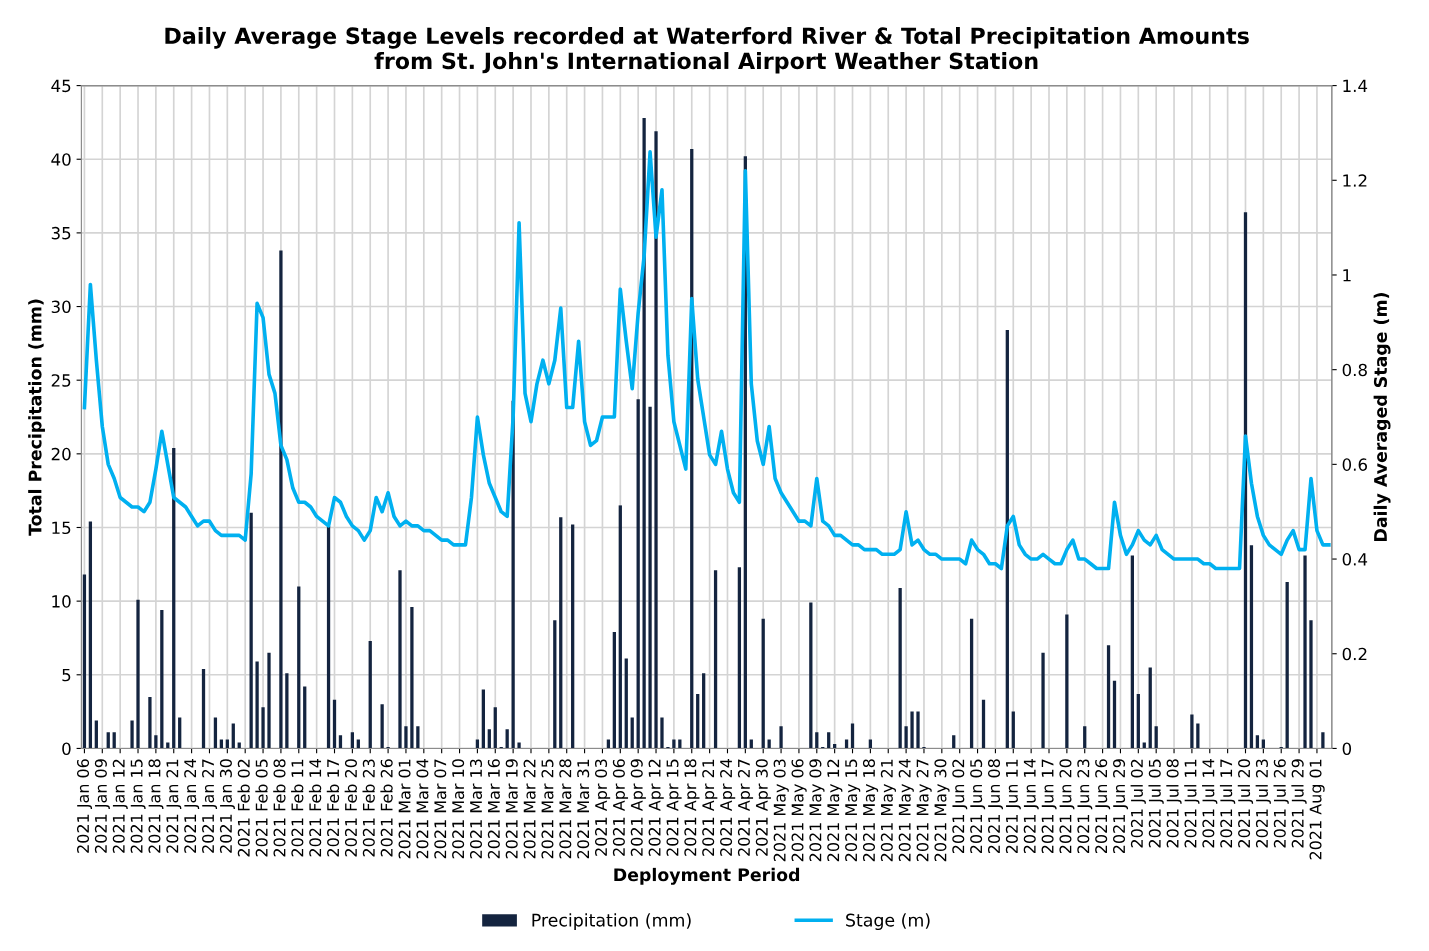  What do you see at coordinates (1210, 803) in the screenshot?
I see `x-tick-label: 2021 Jul 14` at bounding box center [1210, 803].